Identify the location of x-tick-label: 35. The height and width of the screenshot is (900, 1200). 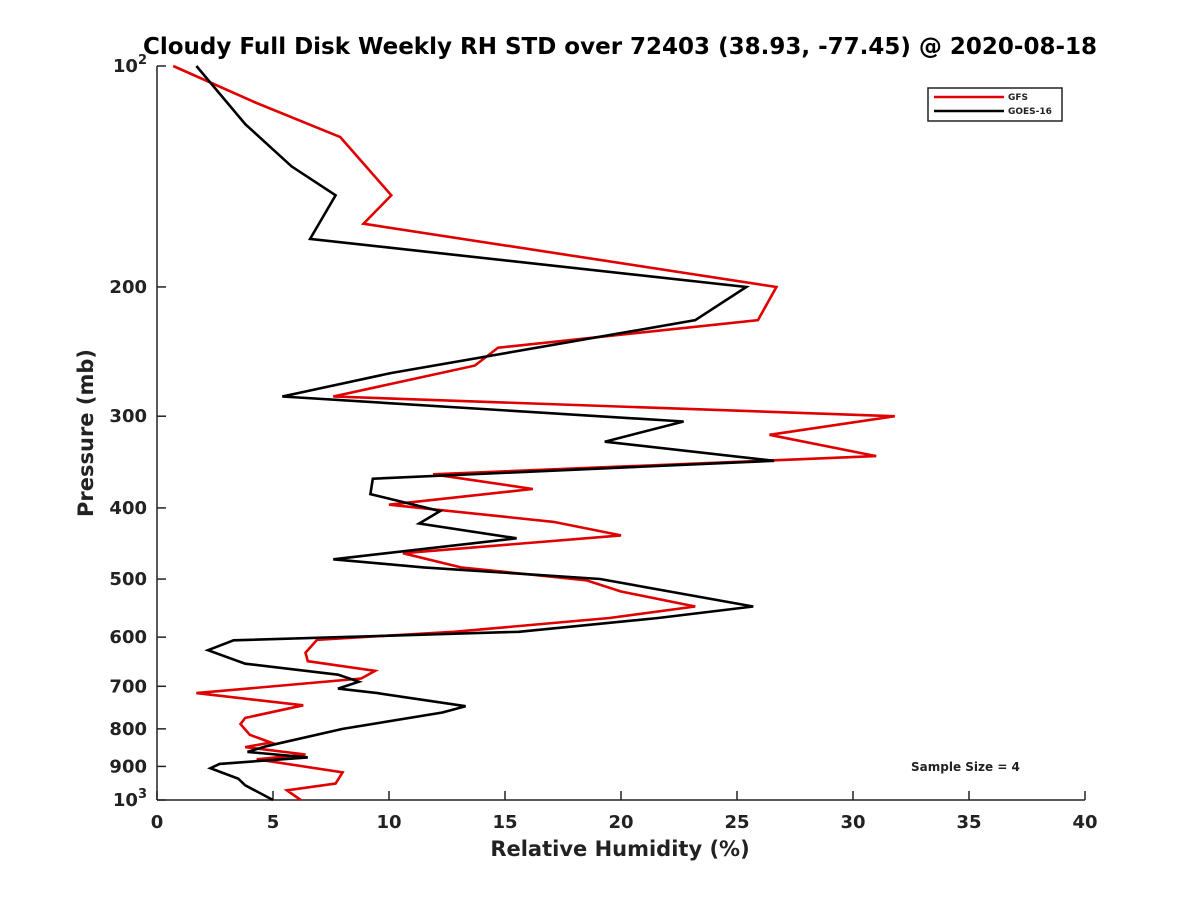
(968, 822).